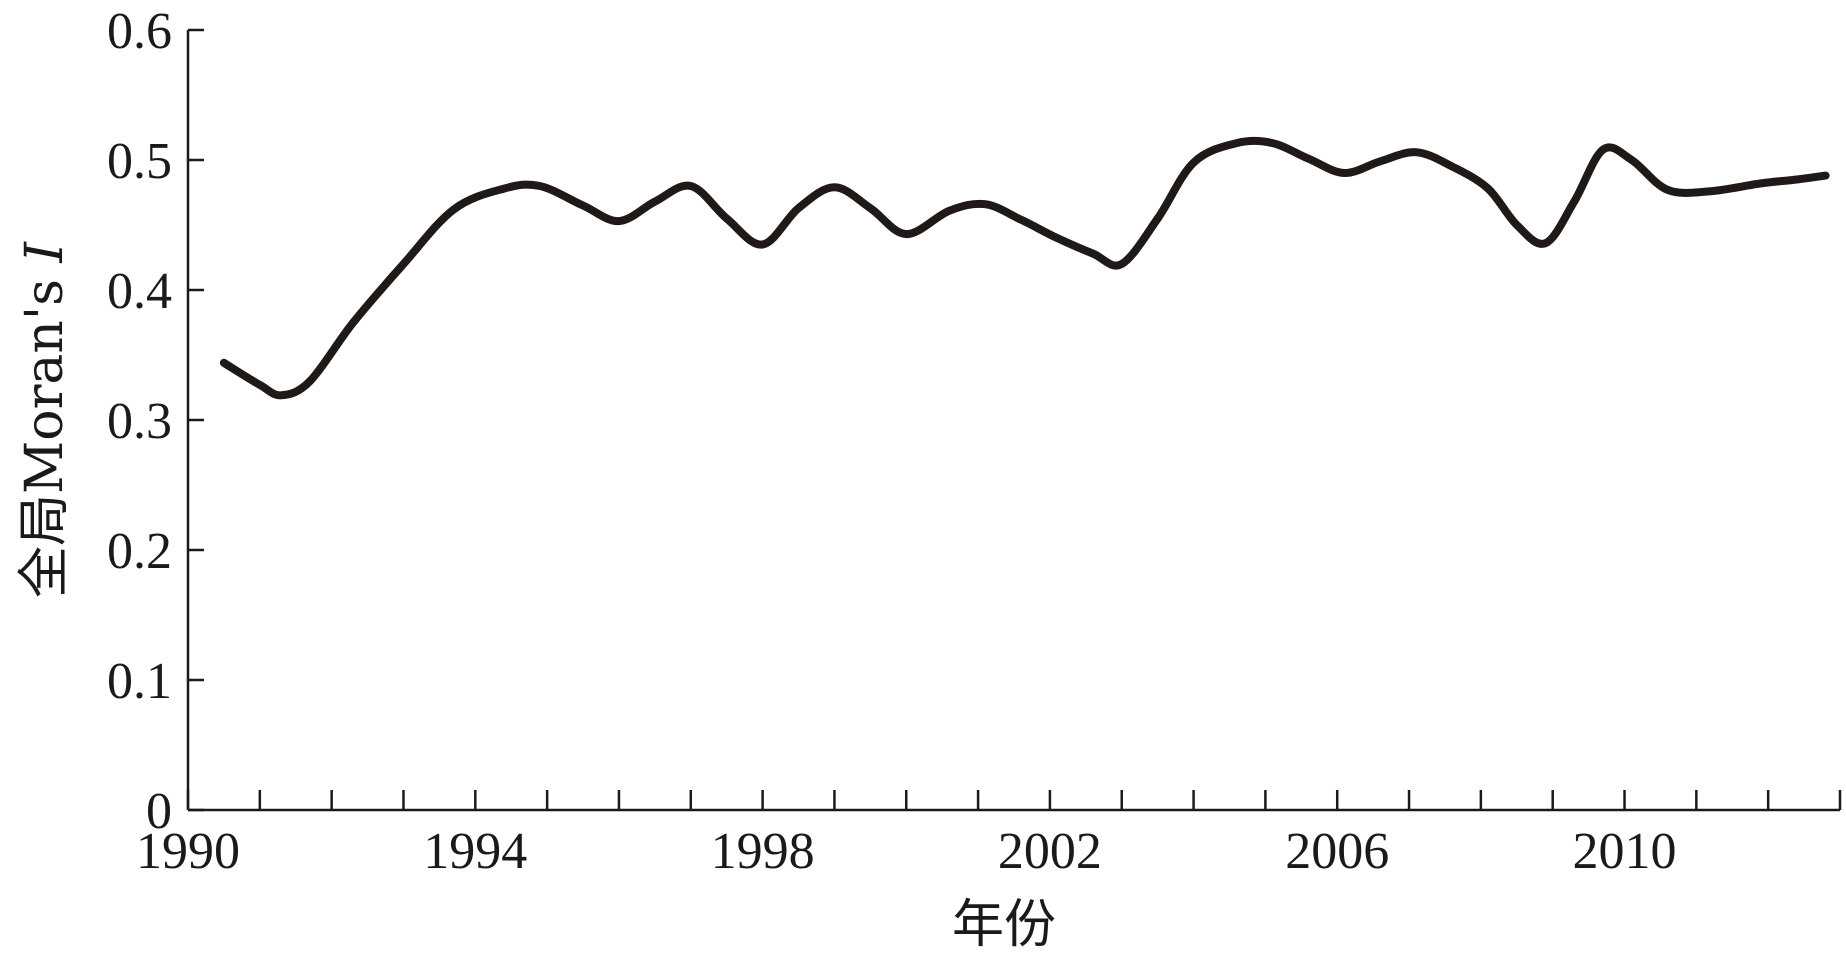 This screenshot has width=1846, height=973. Describe the element at coordinates (906, 851) in the screenshot. I see `x-tick-labels: 1990 1994 1998 2002 2006 2010` at that location.